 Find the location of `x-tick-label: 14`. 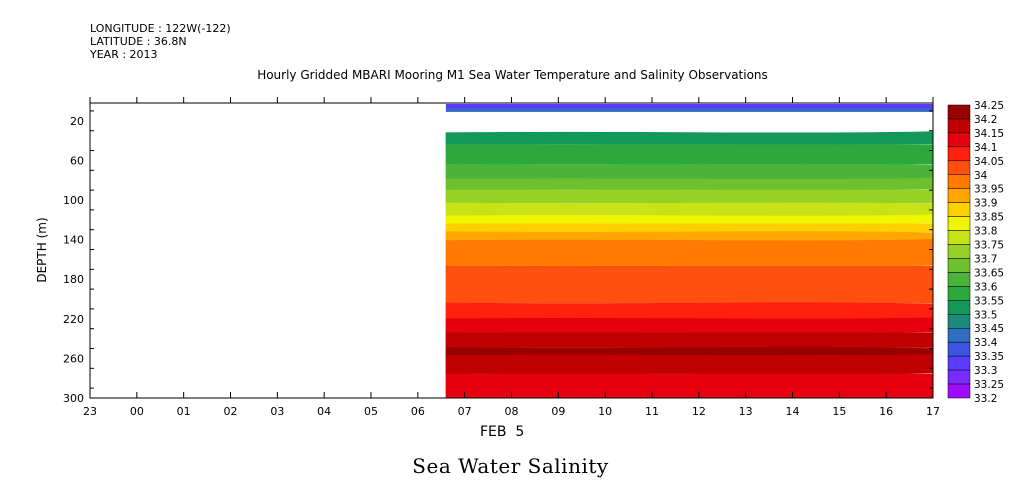

x-tick-label: 14 is located at coordinates (793, 411).